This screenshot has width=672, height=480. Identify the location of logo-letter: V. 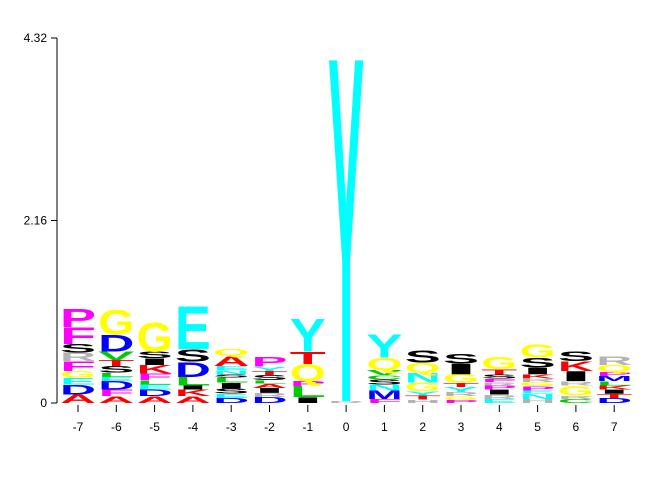
(384, 373).